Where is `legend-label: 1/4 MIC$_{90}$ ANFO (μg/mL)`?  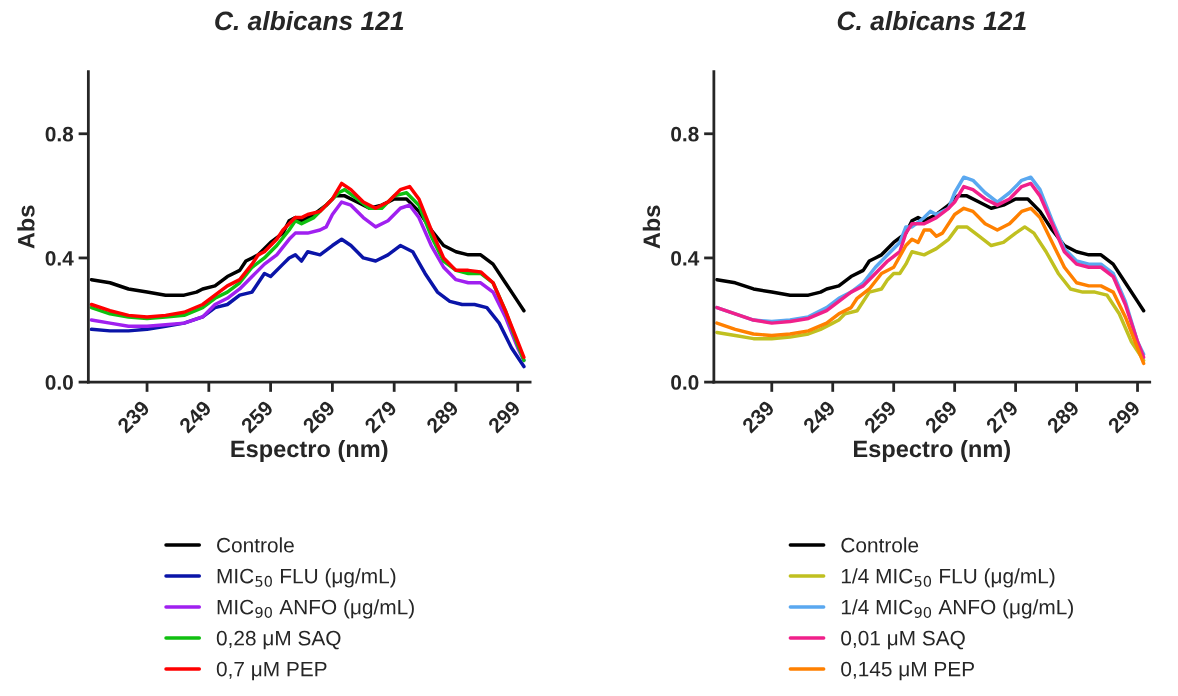 legend-label: 1/4 MIC$_{90}$ ANFO (μg/mL) is located at coordinates (957, 609).